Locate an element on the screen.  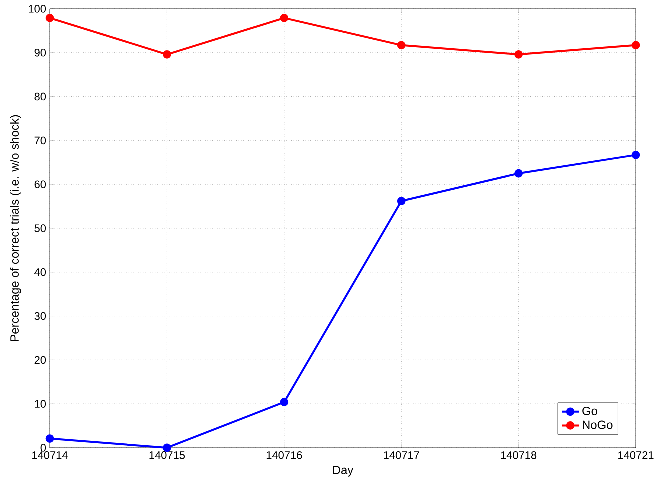
y-tick-label: 20 is located at coordinates (40, 360).